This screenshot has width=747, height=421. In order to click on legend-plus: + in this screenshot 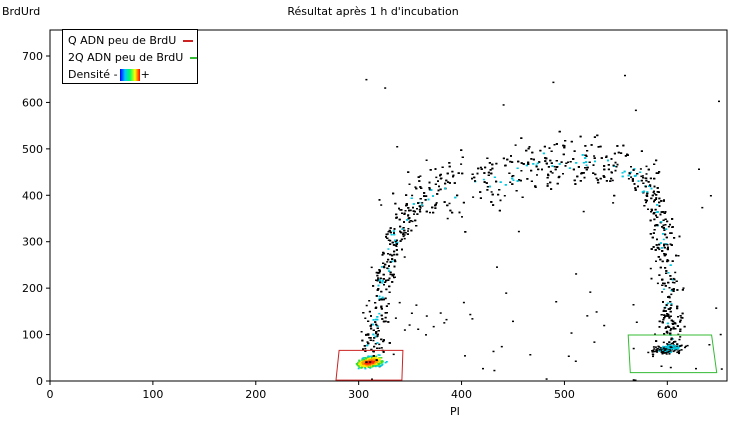, I will do `click(145, 74)`.